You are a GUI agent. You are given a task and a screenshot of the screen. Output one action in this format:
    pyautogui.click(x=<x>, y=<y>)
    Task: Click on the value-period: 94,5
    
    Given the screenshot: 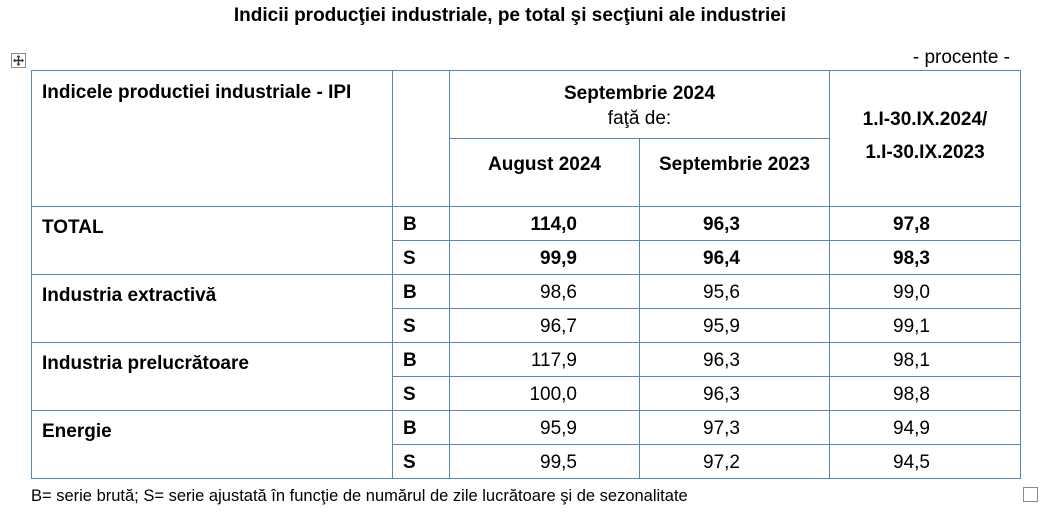 What is the action you would take?
    pyautogui.click(x=925, y=461)
    